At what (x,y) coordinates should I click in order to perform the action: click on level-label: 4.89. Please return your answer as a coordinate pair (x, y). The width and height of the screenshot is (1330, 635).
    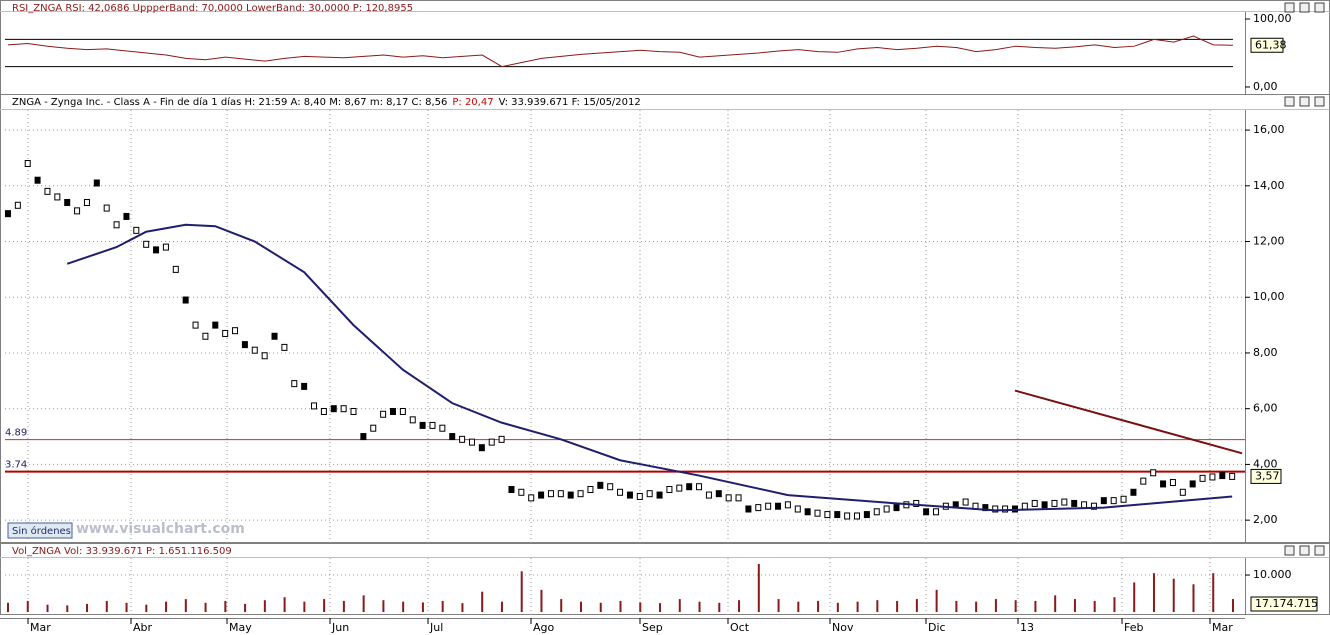
    Looking at the image, I should click on (16, 433).